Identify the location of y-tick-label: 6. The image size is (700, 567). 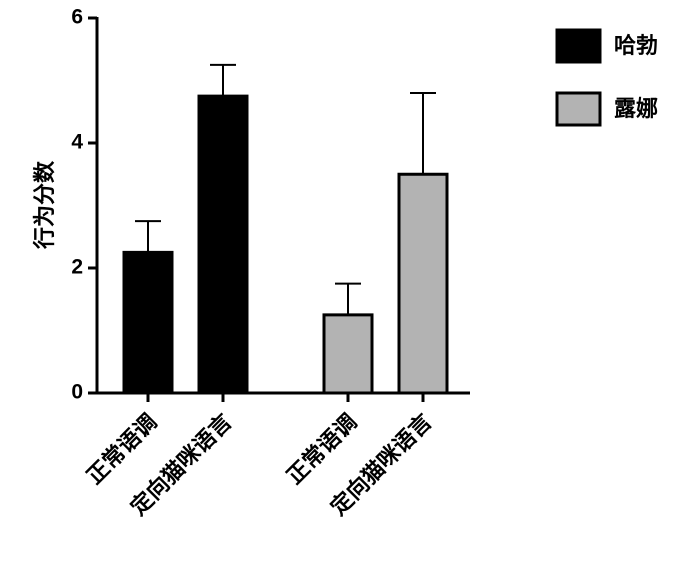
(77, 17).